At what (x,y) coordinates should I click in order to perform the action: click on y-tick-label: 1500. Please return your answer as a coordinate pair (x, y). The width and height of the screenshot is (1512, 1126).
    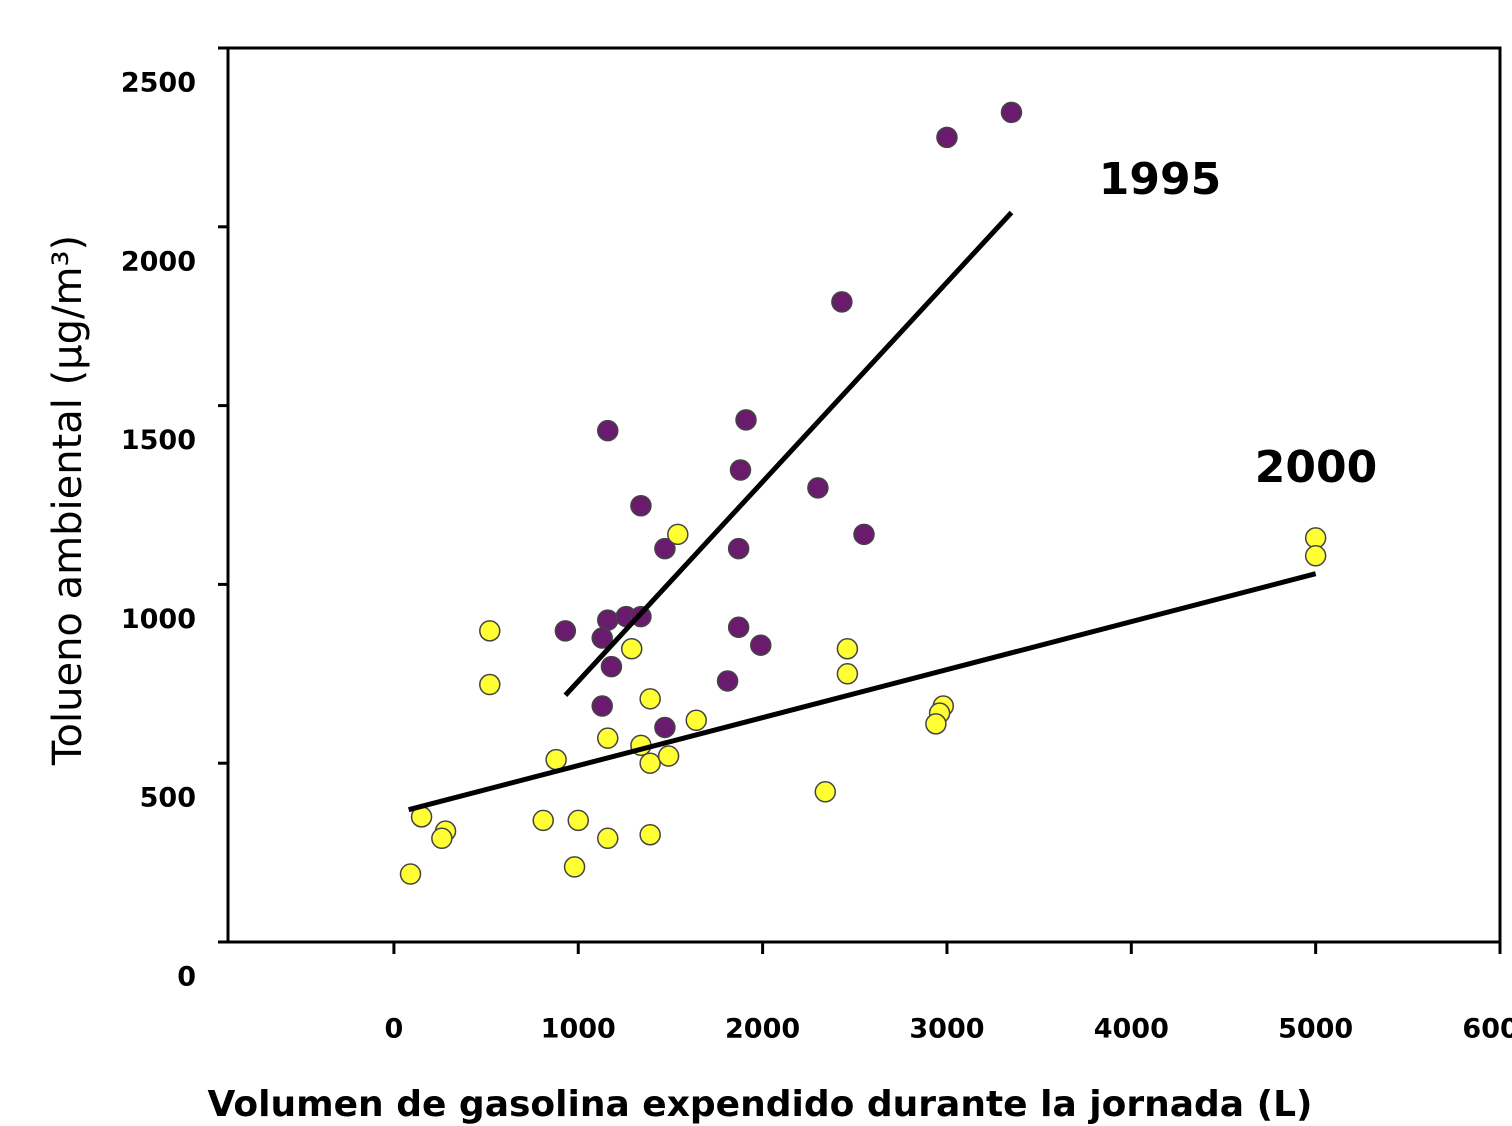
    Looking at the image, I should click on (158, 440).